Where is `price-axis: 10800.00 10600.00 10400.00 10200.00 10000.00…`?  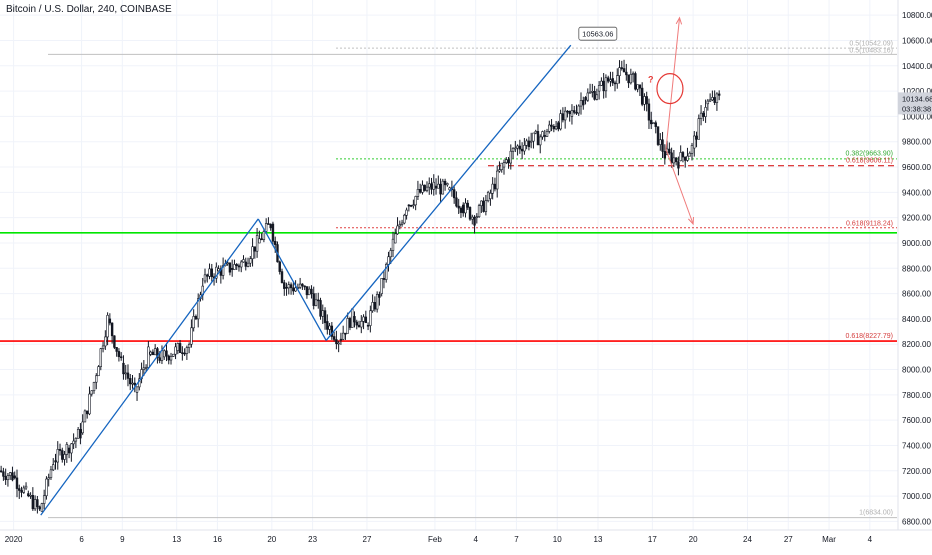 price-axis: 10800.00 10600.00 10400.00 10200.00 10000.00… is located at coordinates (917, 268).